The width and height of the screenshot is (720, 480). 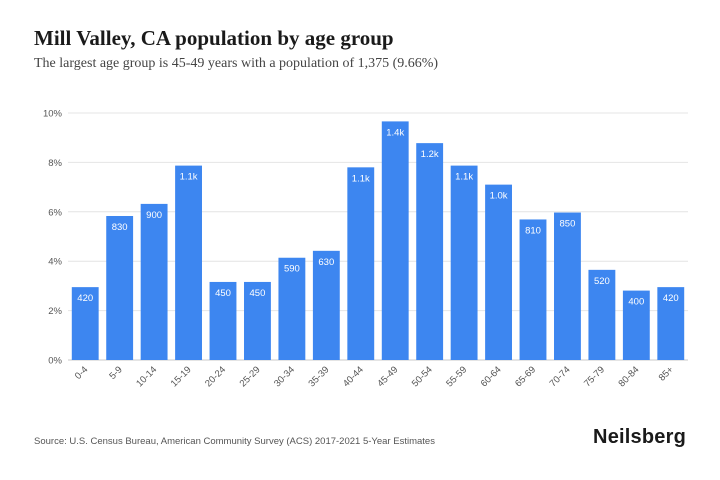 What do you see at coordinates (120, 227) in the screenshot?
I see `data-label: 830` at bounding box center [120, 227].